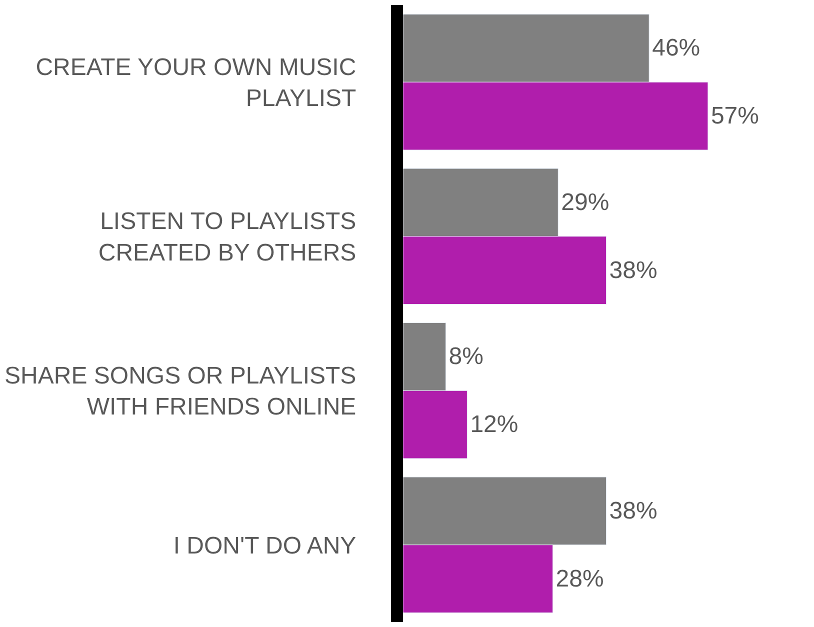 This screenshot has width=814, height=627. Describe the element at coordinates (580, 578) in the screenshot. I see `data-label: 28%` at that location.